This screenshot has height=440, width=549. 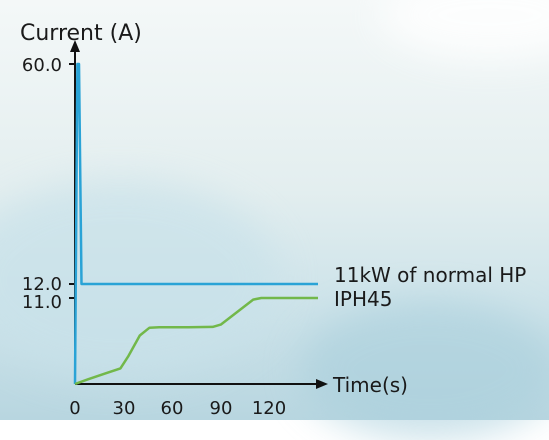 What do you see at coordinates (322, 384) in the screenshot?
I see `x-axis-arrow` at bounding box center [322, 384].